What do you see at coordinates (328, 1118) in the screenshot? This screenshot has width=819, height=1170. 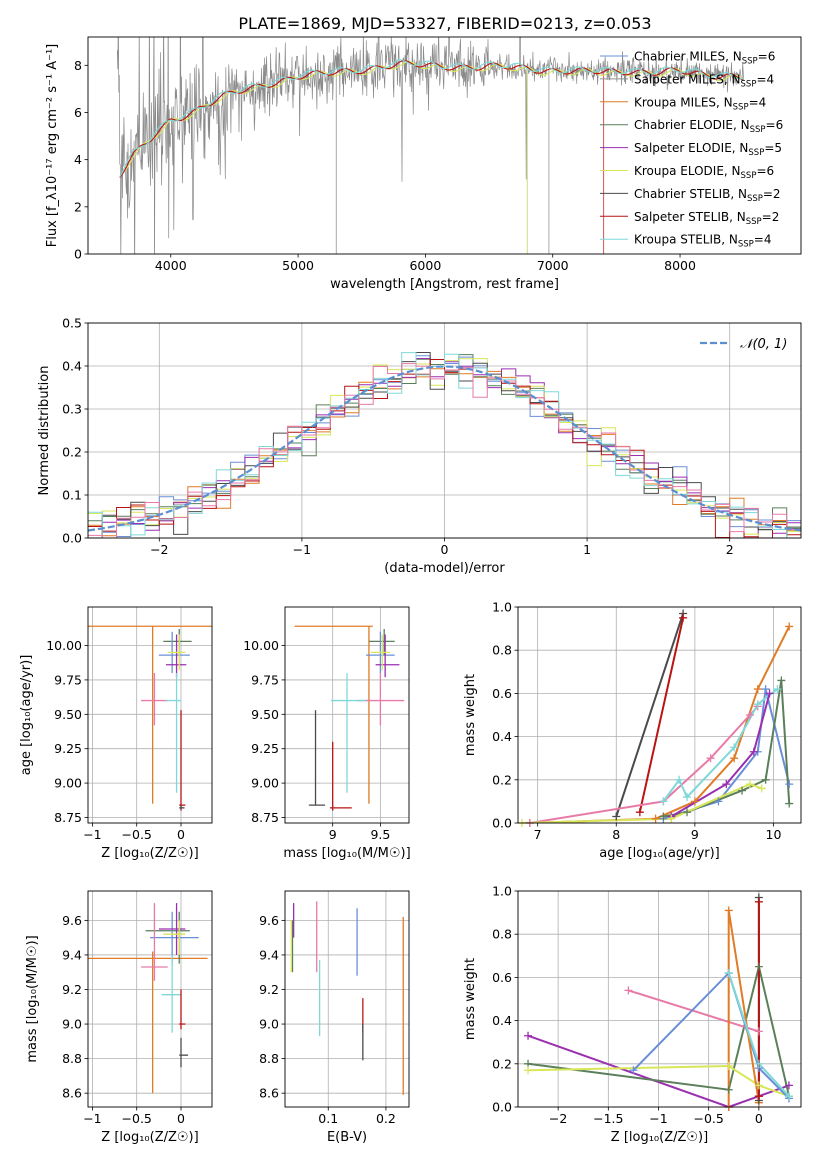 I see `x-tick-label: 0.1` at bounding box center [328, 1118].